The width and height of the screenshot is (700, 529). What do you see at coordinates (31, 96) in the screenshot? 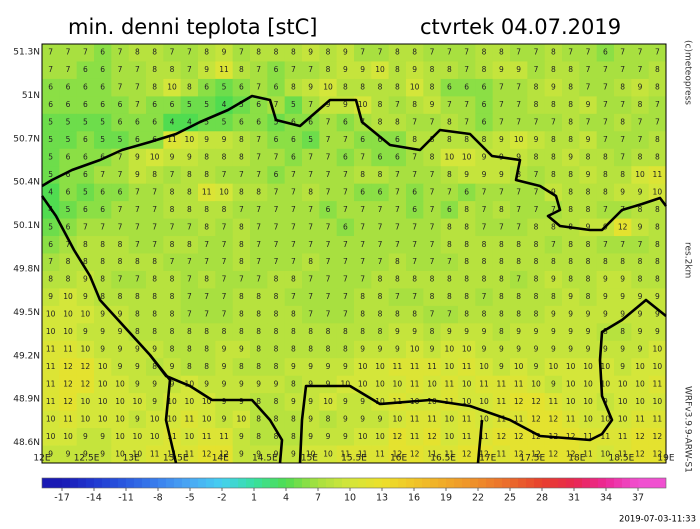
I see `lat-label: 51N` at bounding box center [31, 96].